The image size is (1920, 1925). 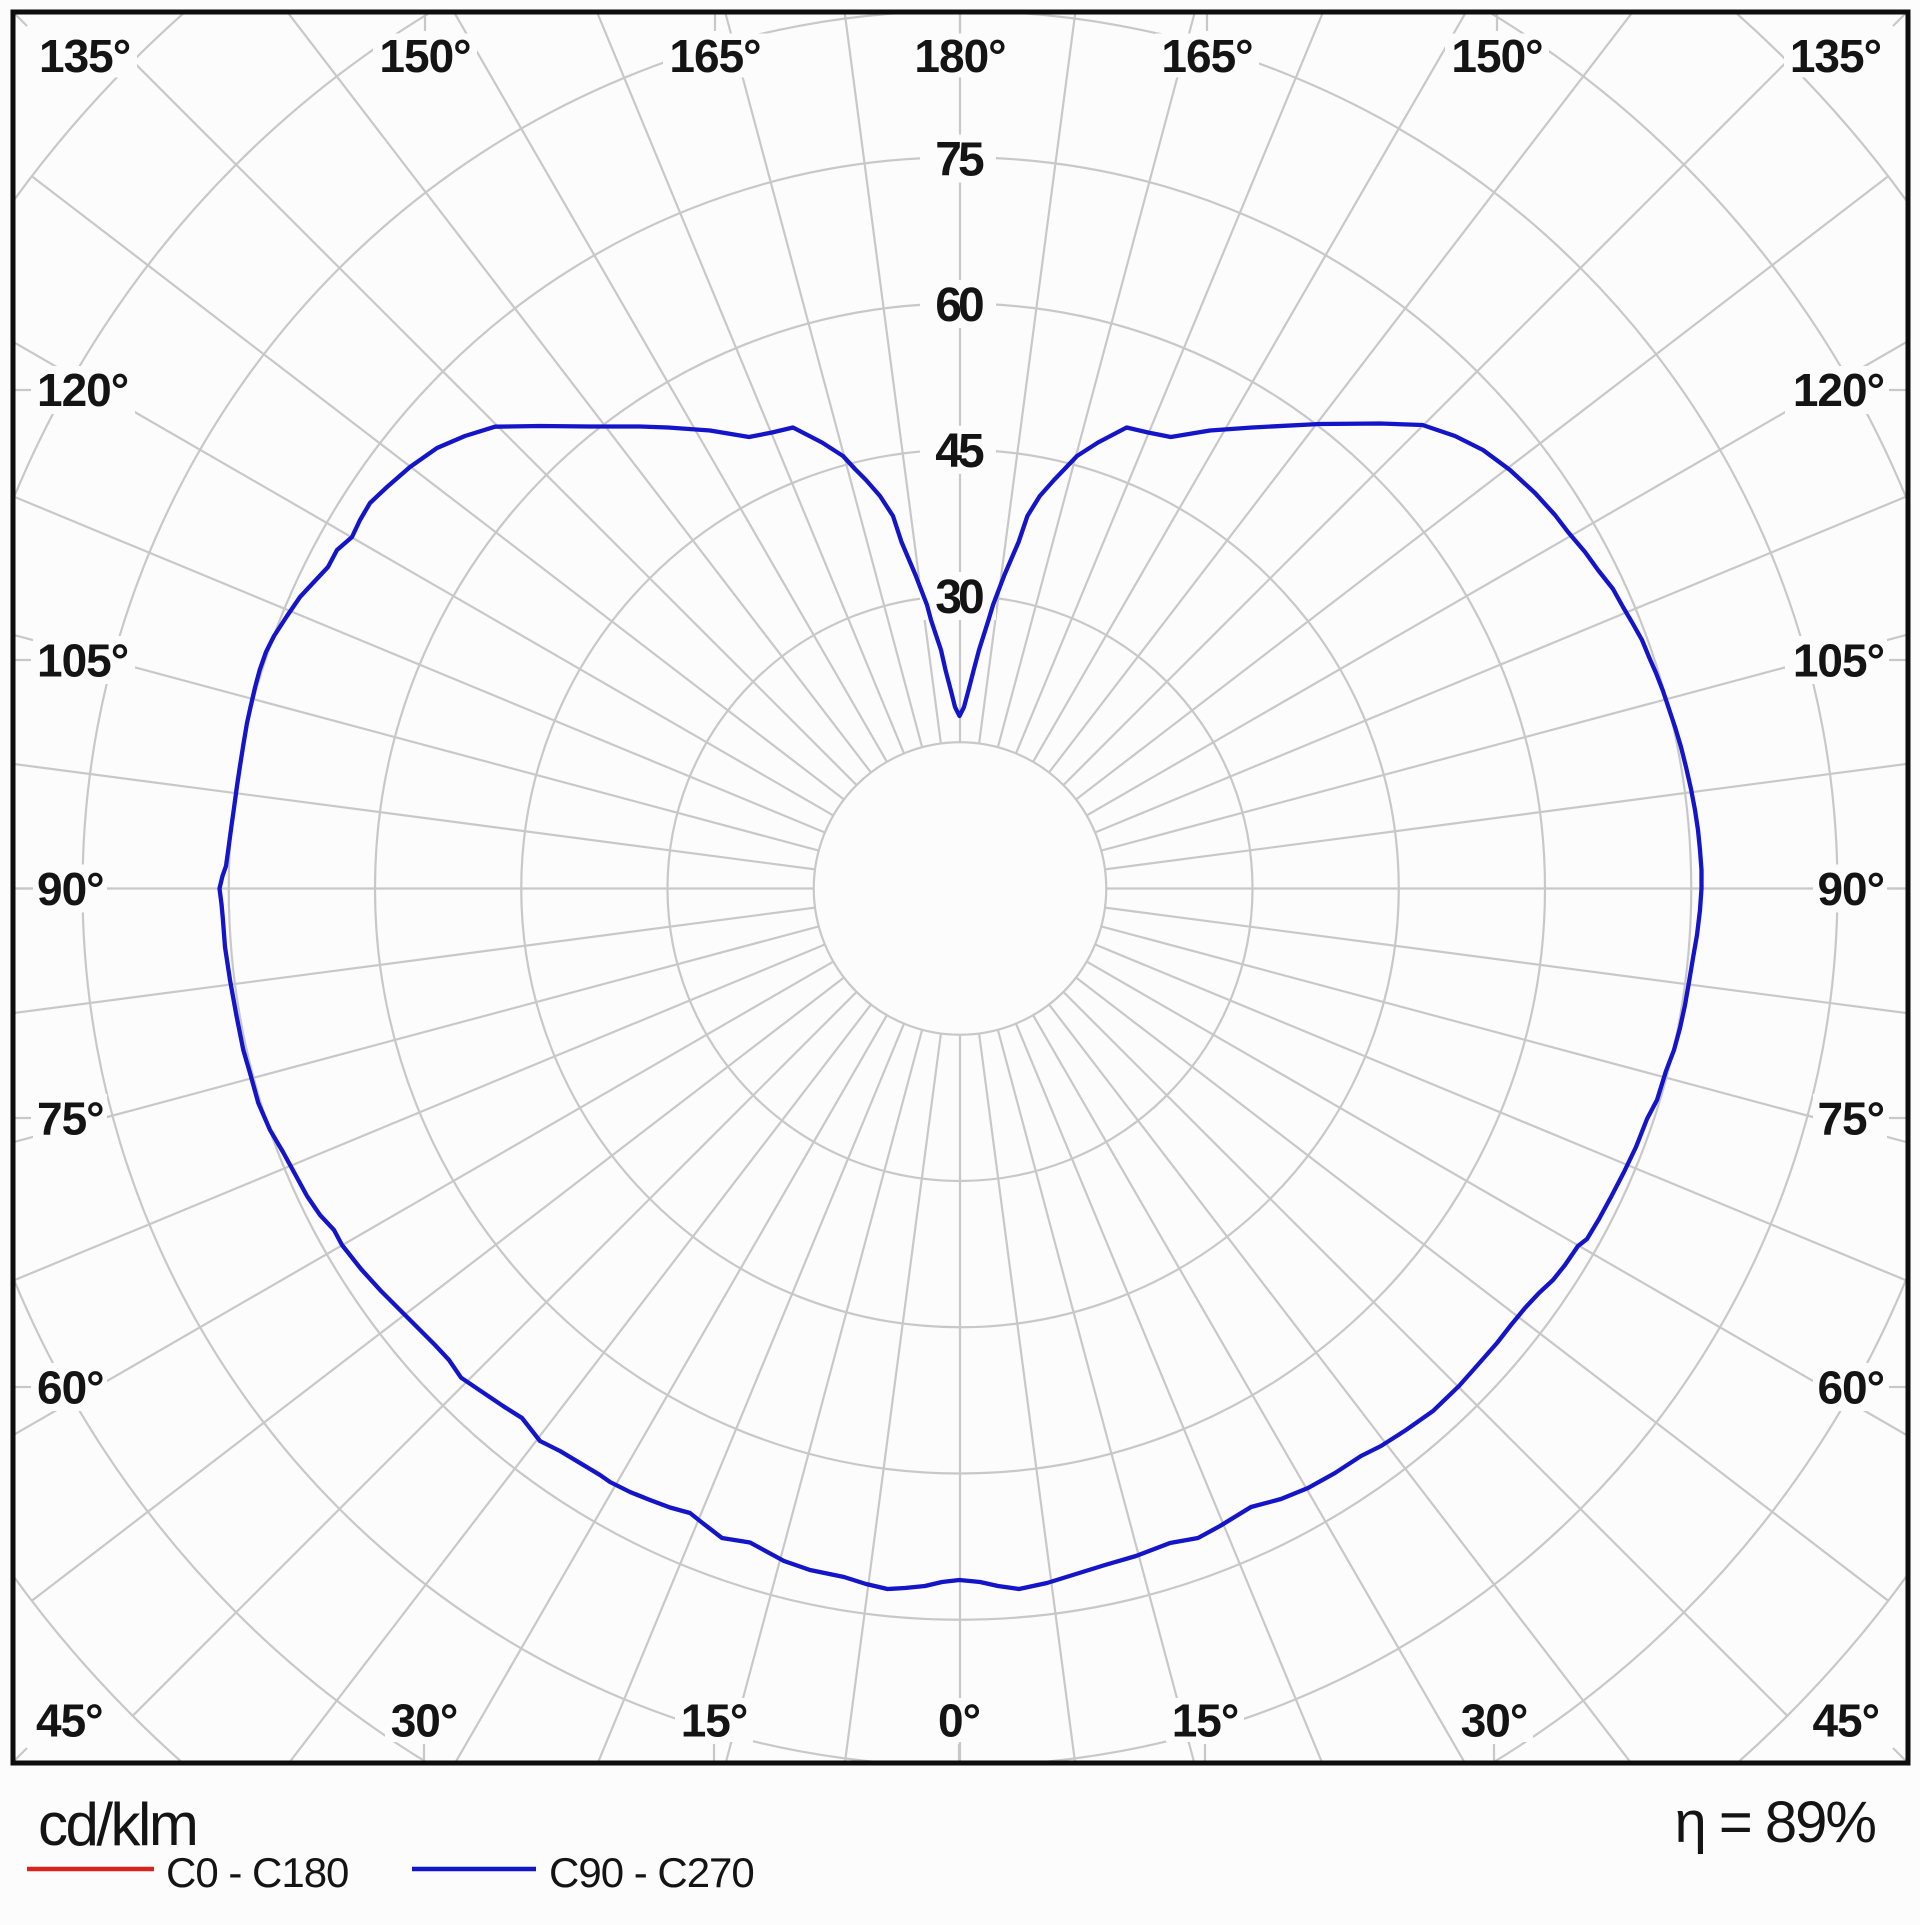 What do you see at coordinates (959, 597) in the screenshot?
I see `svg-text: 30` at bounding box center [959, 597].